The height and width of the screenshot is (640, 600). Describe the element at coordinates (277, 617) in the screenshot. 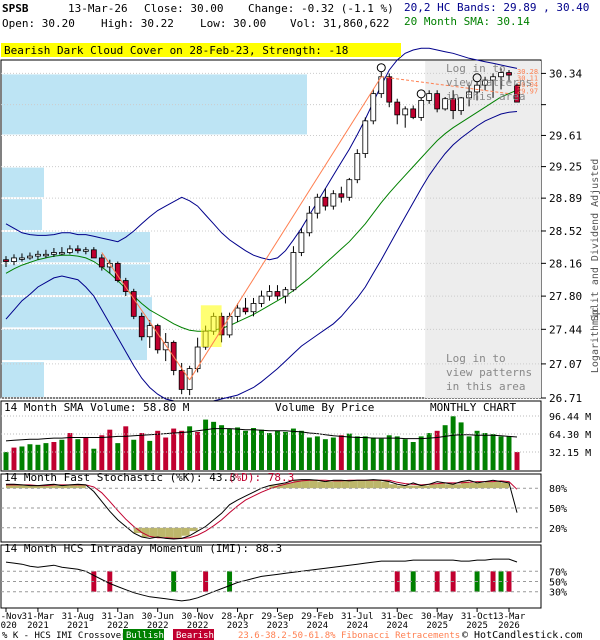

I see `date-tick-label: 29-Sep` at that location.